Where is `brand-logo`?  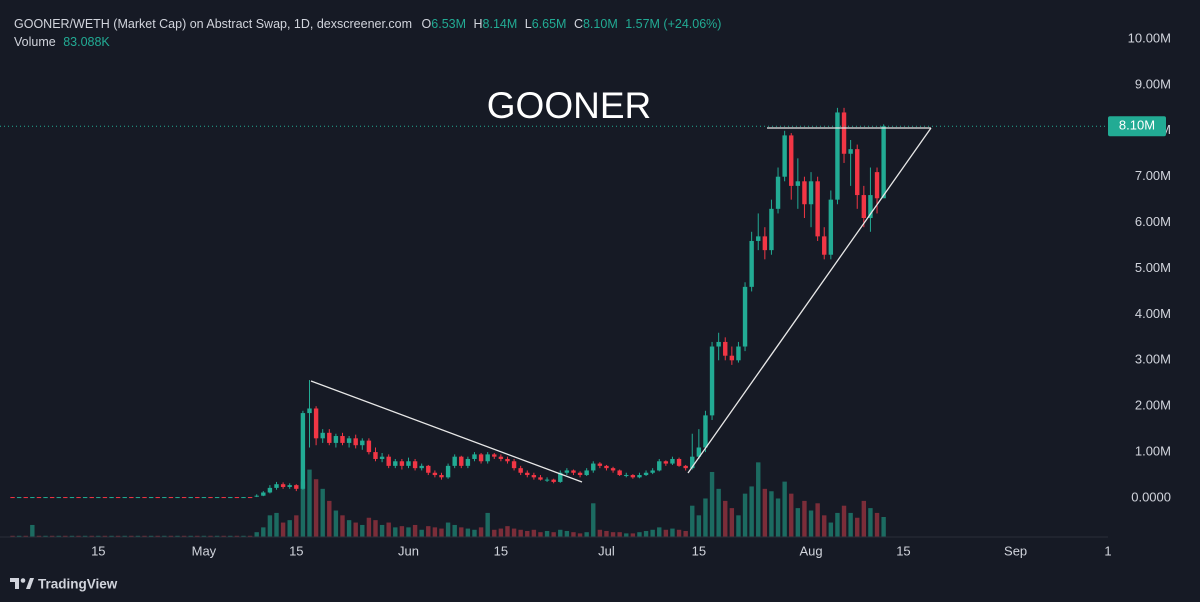
brand-logo is located at coordinates (22, 583).